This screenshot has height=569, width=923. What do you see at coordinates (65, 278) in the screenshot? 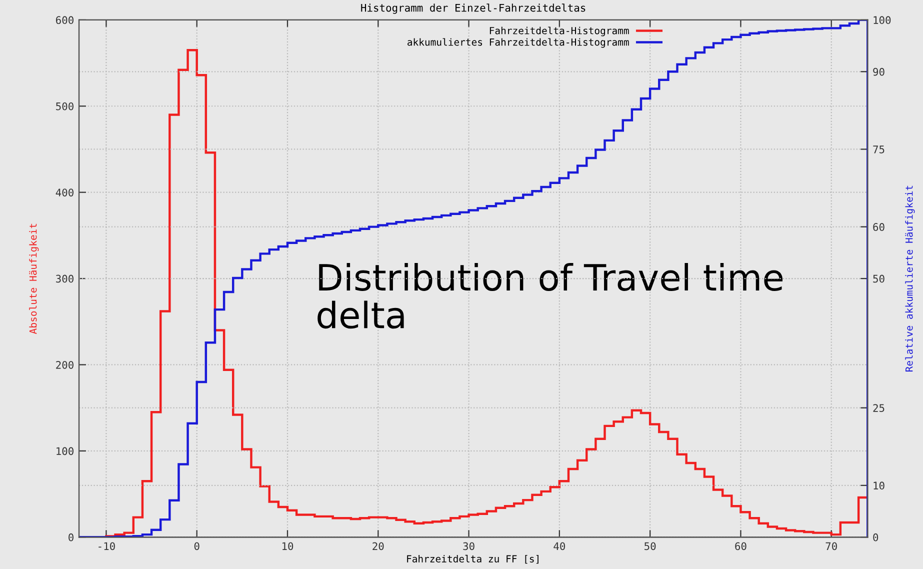
I see `y-tick-label: 300` at bounding box center [65, 278].